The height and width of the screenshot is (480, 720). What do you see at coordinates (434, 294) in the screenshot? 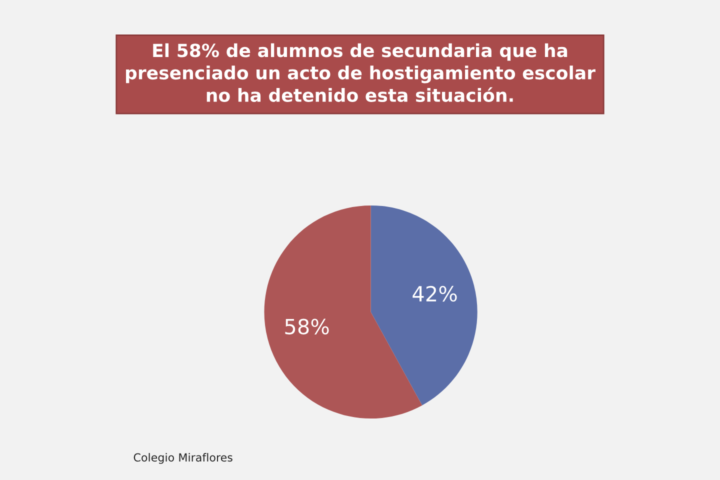
I see `data-label: 42%` at bounding box center [434, 294].